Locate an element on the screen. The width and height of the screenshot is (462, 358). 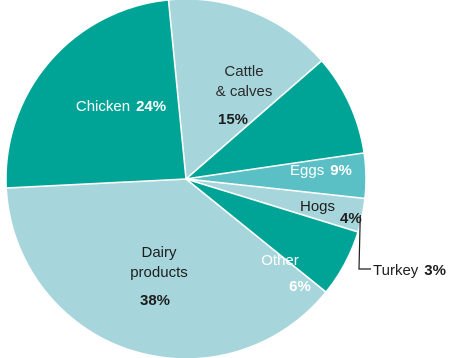
slice-label-cattle-calves-line-2: & calves is located at coordinates (244, 91).